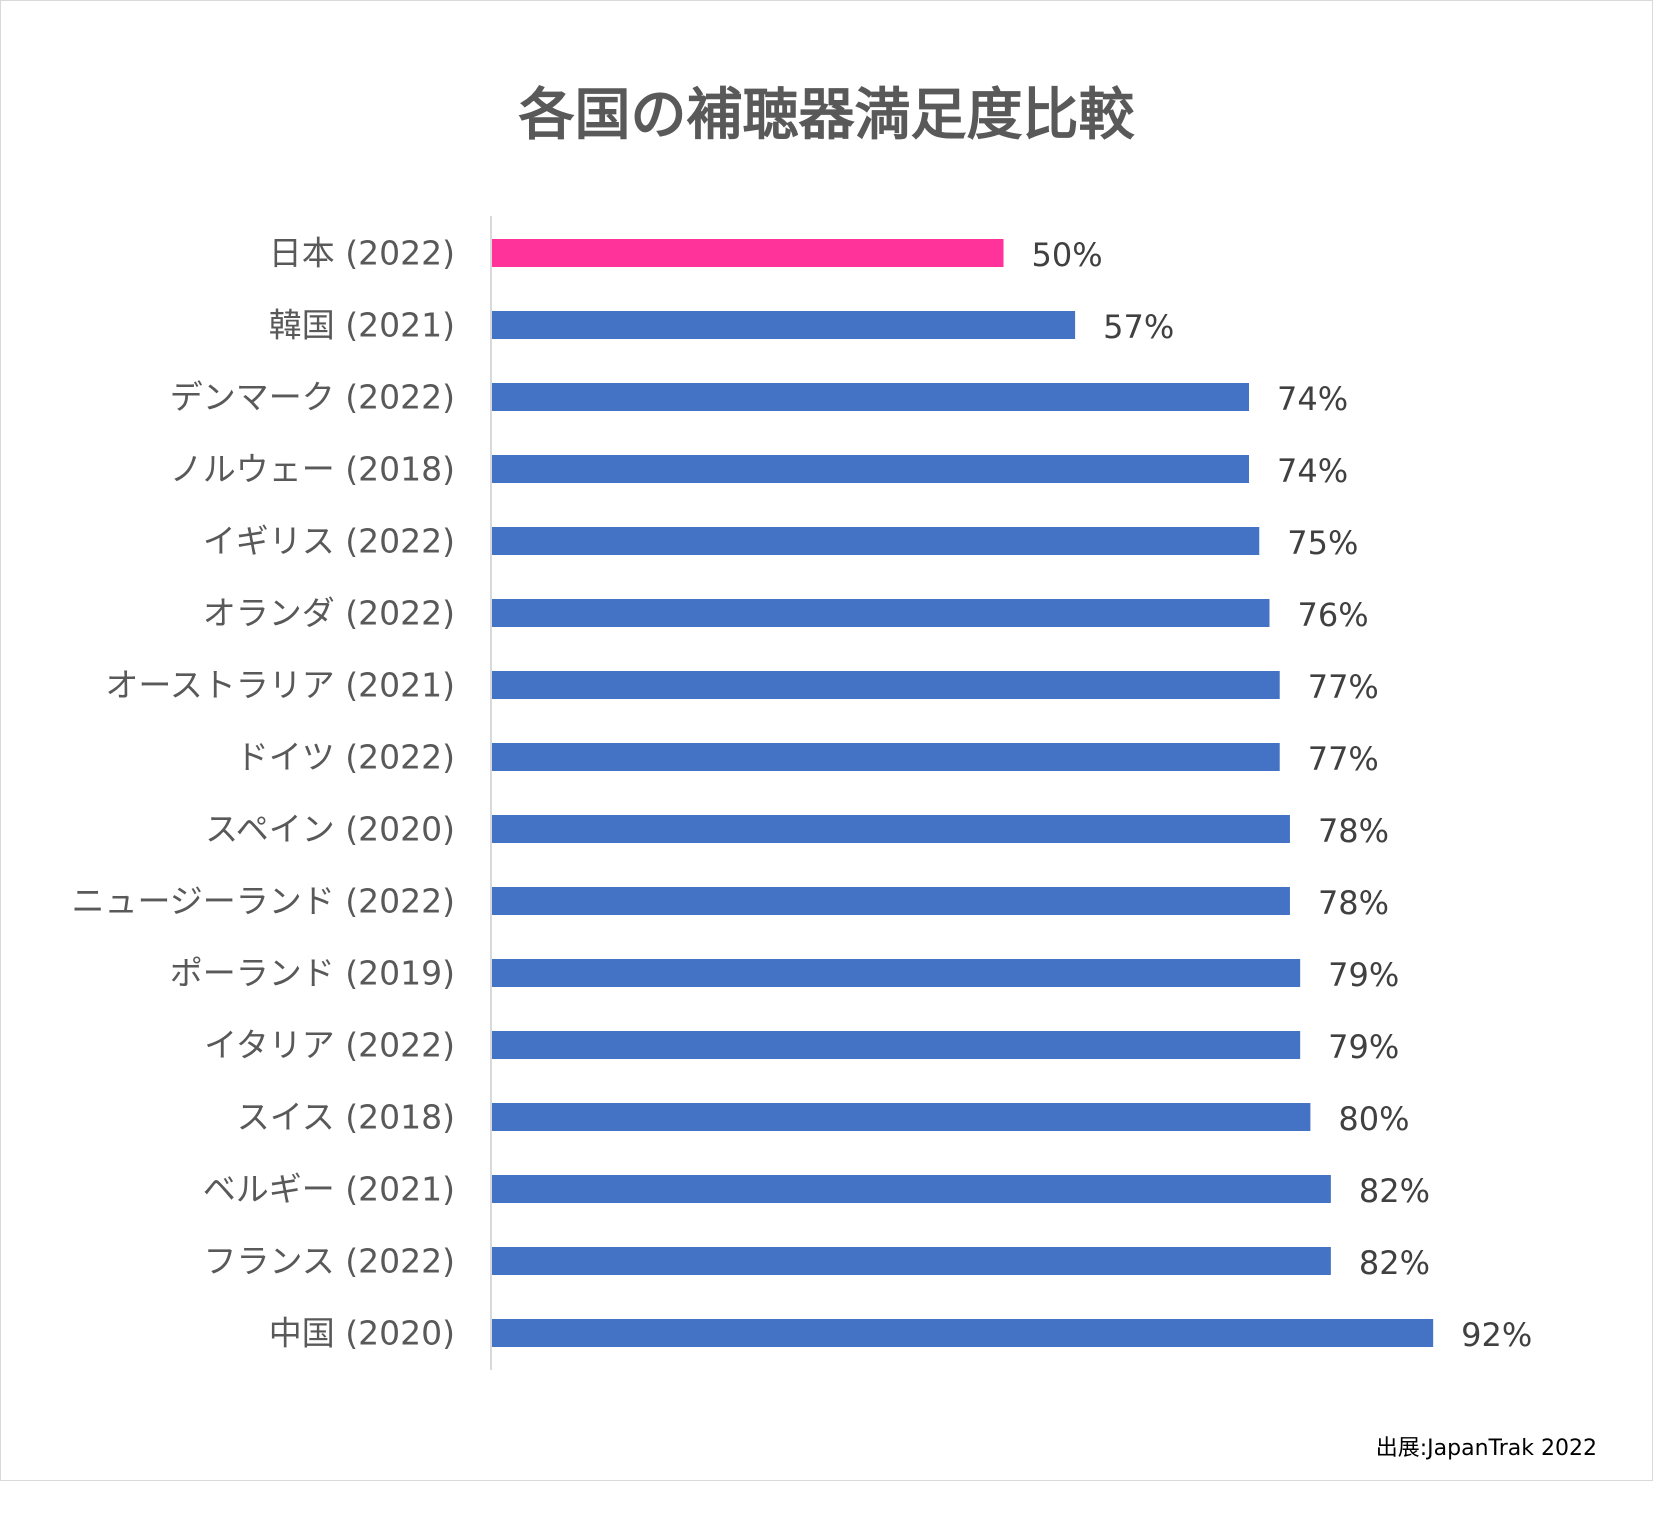  What do you see at coordinates (329, 1189) in the screenshot?
I see `category-label: ベルギー (2021)` at bounding box center [329, 1189].